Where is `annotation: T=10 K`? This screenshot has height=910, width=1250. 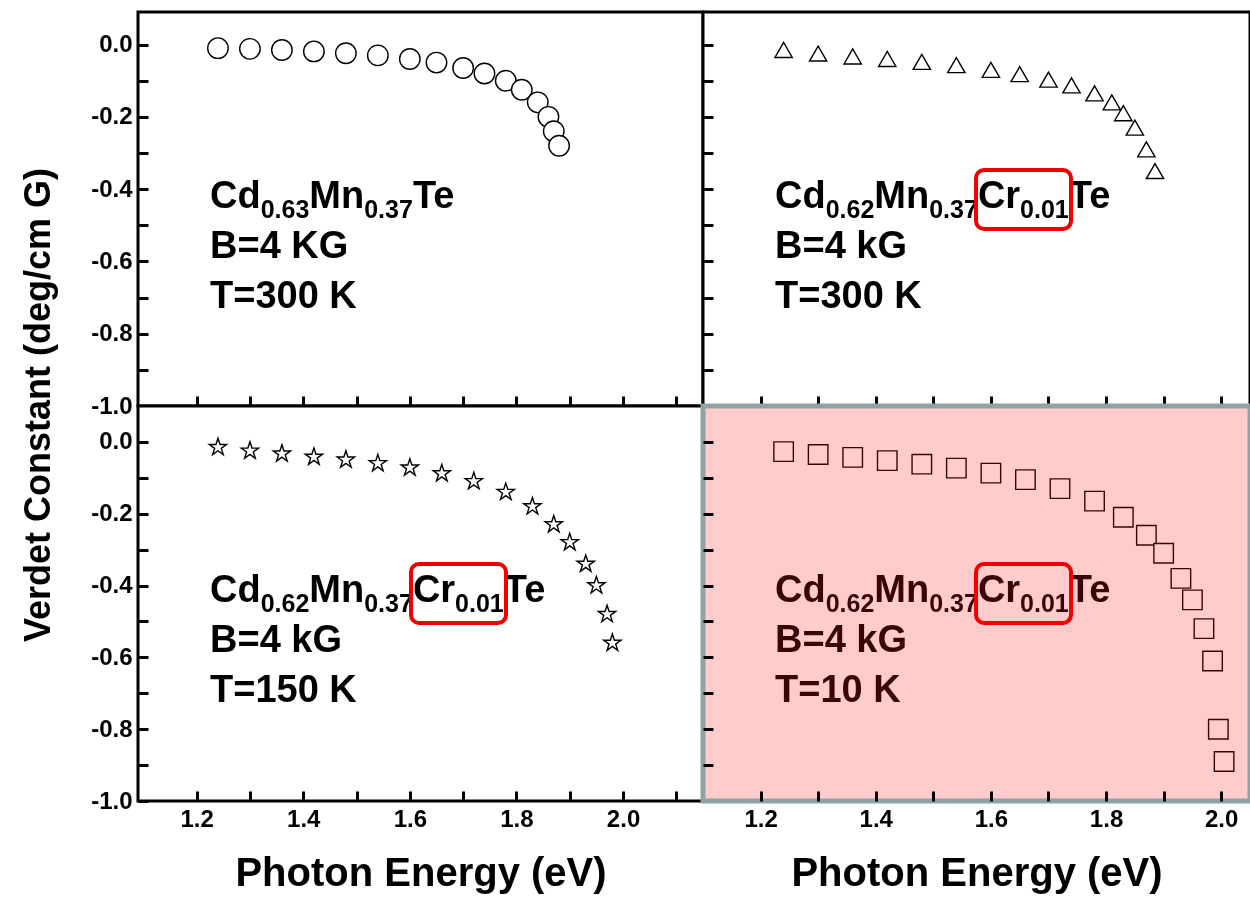
annotation: T=10 K is located at coordinates (838, 689).